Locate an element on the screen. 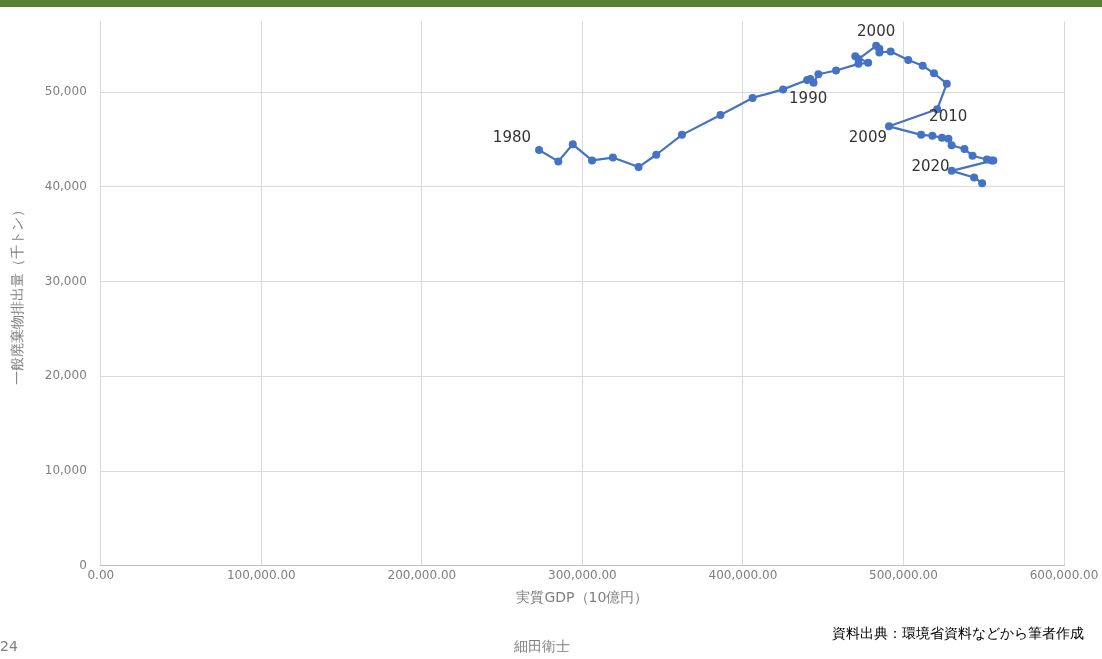 Image resolution: width=1102 pixels, height=659 pixels. y-tick-label: 10,000 is located at coordinates (65, 470).